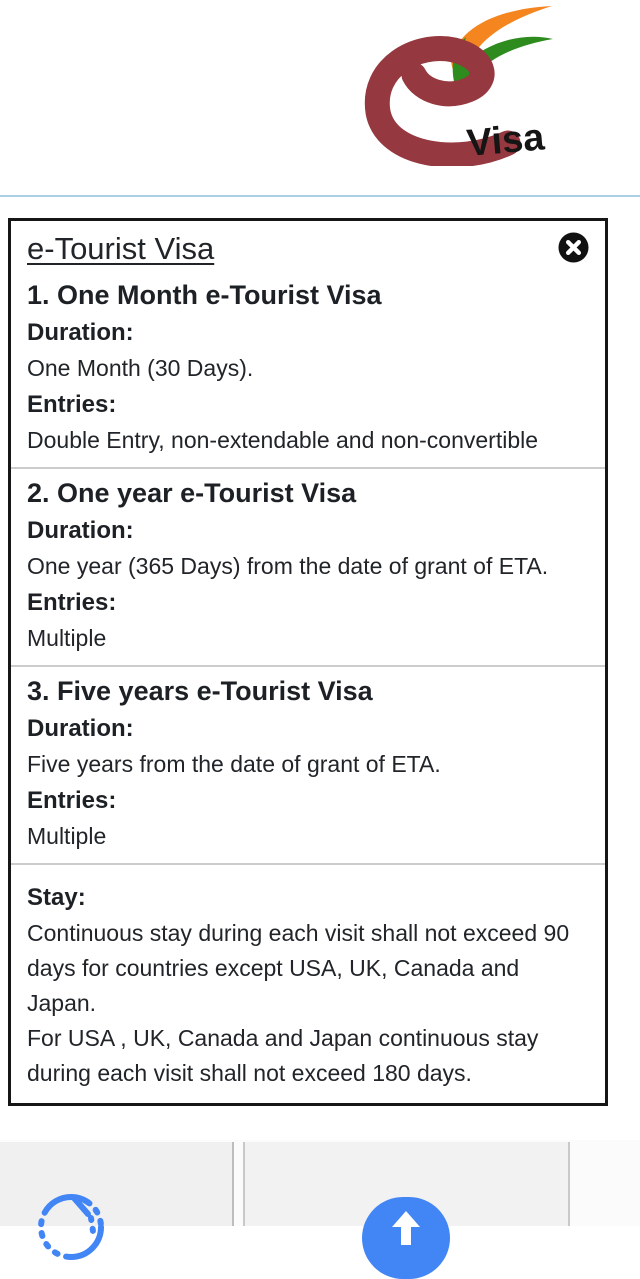 The image size is (640, 1279). I want to click on header-divider, so click(320, 196).